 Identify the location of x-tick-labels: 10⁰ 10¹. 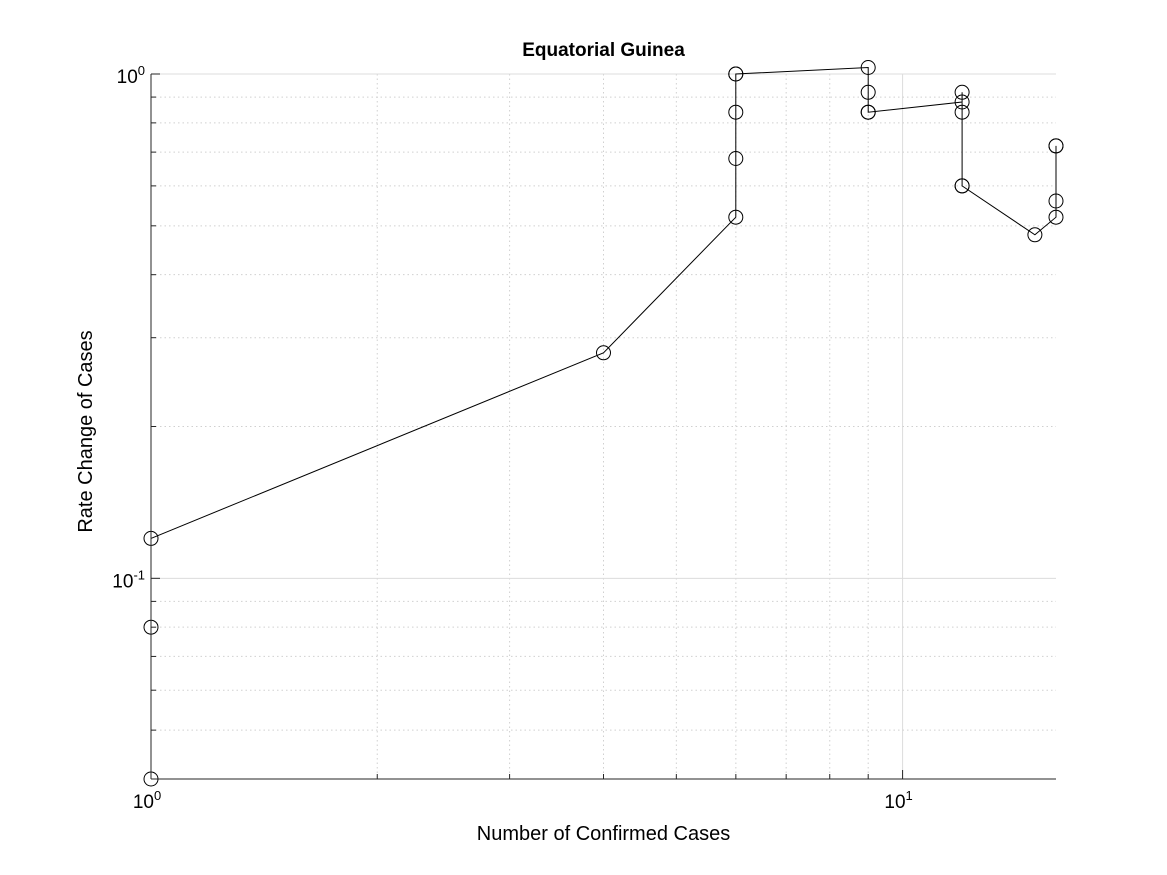
(523, 800).